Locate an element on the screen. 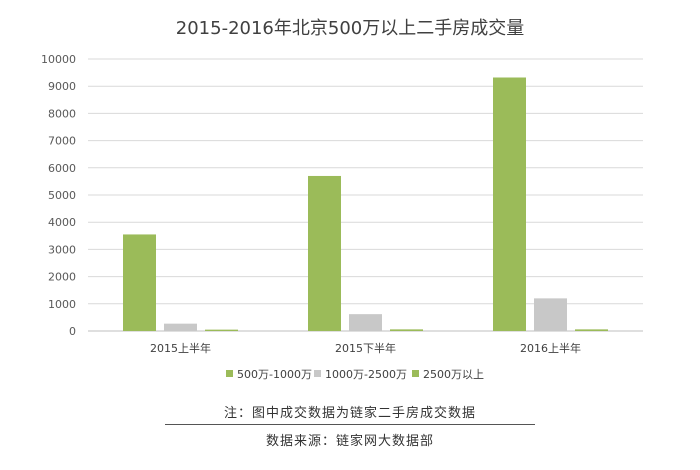 The width and height of the screenshot is (700, 470). legend-label: 500万-1000万 is located at coordinates (274, 374).